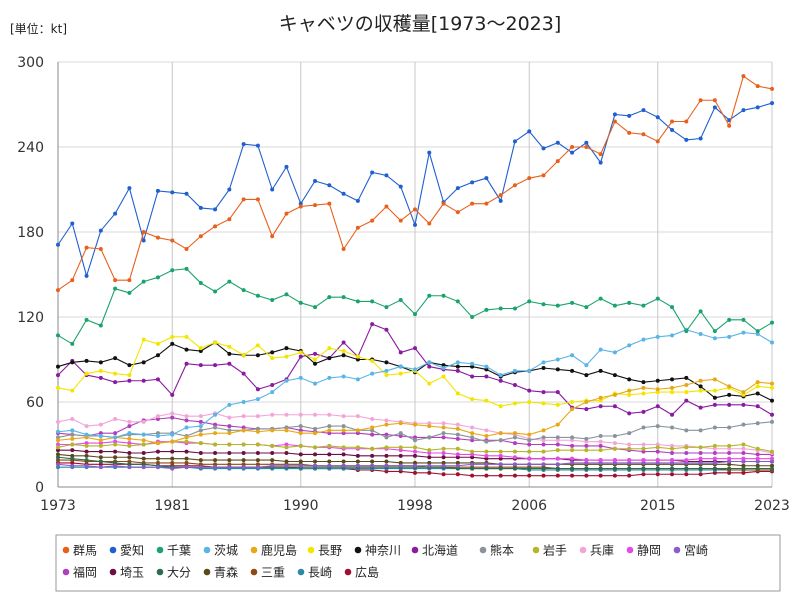 The height and width of the screenshot is (600, 800). What do you see at coordinates (496, 550) in the screenshot?
I see `legend-item: 熊本` at bounding box center [496, 550].